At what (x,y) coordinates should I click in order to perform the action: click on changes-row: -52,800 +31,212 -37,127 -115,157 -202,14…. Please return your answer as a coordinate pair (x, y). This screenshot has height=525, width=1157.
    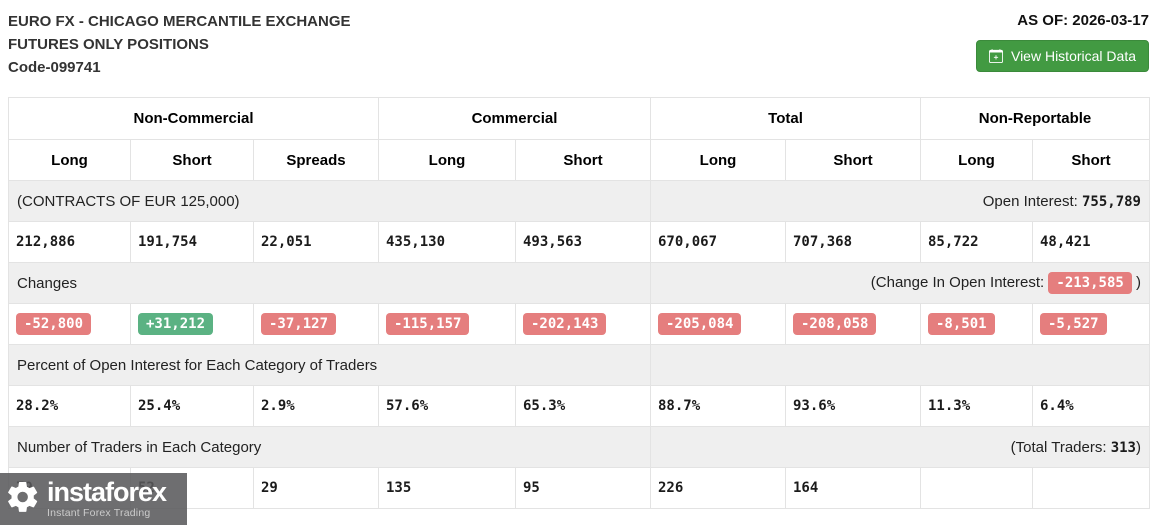
    Looking at the image, I should click on (579, 324).